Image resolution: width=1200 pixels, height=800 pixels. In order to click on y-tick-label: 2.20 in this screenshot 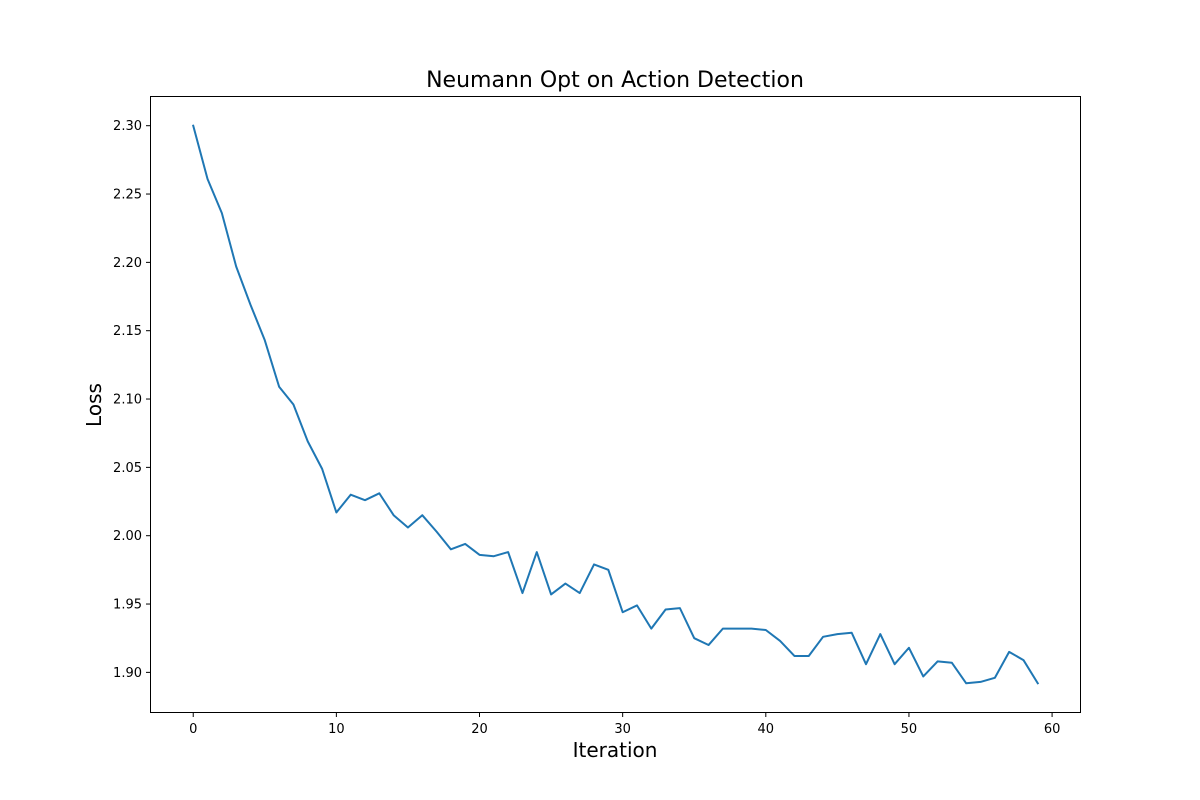, I will do `click(127, 263)`.